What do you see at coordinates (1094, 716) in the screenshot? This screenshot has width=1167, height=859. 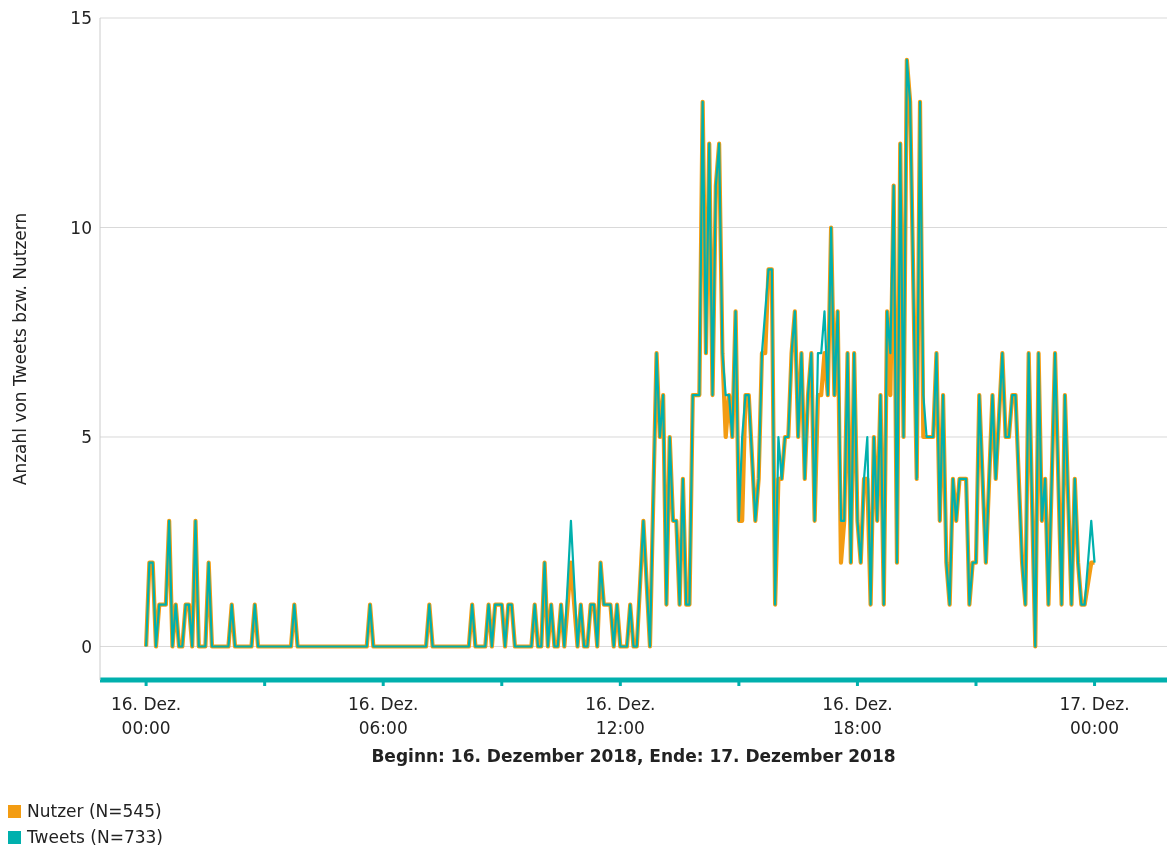 I see `x-tick-label: 17. Dez. 00:00` at bounding box center [1094, 716].